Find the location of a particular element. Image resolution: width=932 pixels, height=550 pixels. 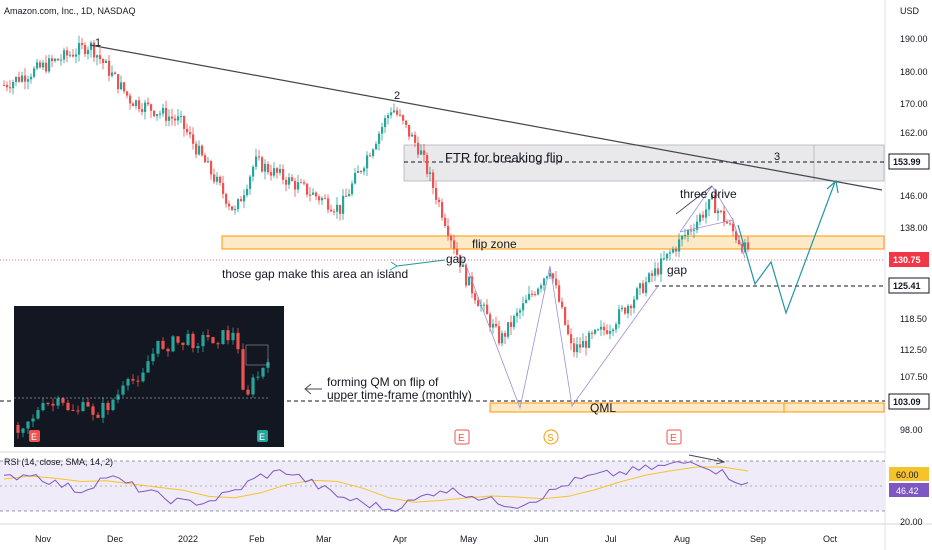

forecast-path is located at coordinates (788, 247).